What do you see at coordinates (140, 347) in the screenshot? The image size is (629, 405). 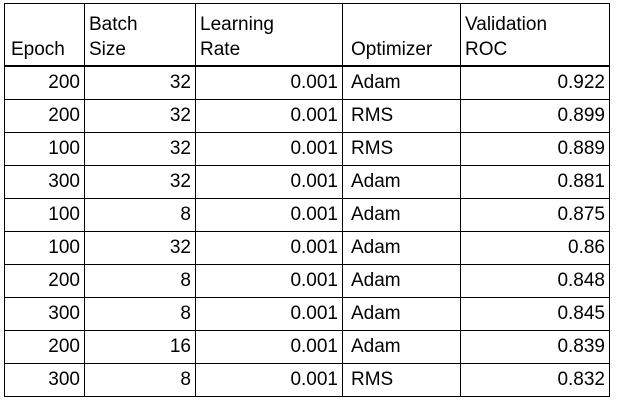 I see `batch-size-cell: 16` at bounding box center [140, 347].